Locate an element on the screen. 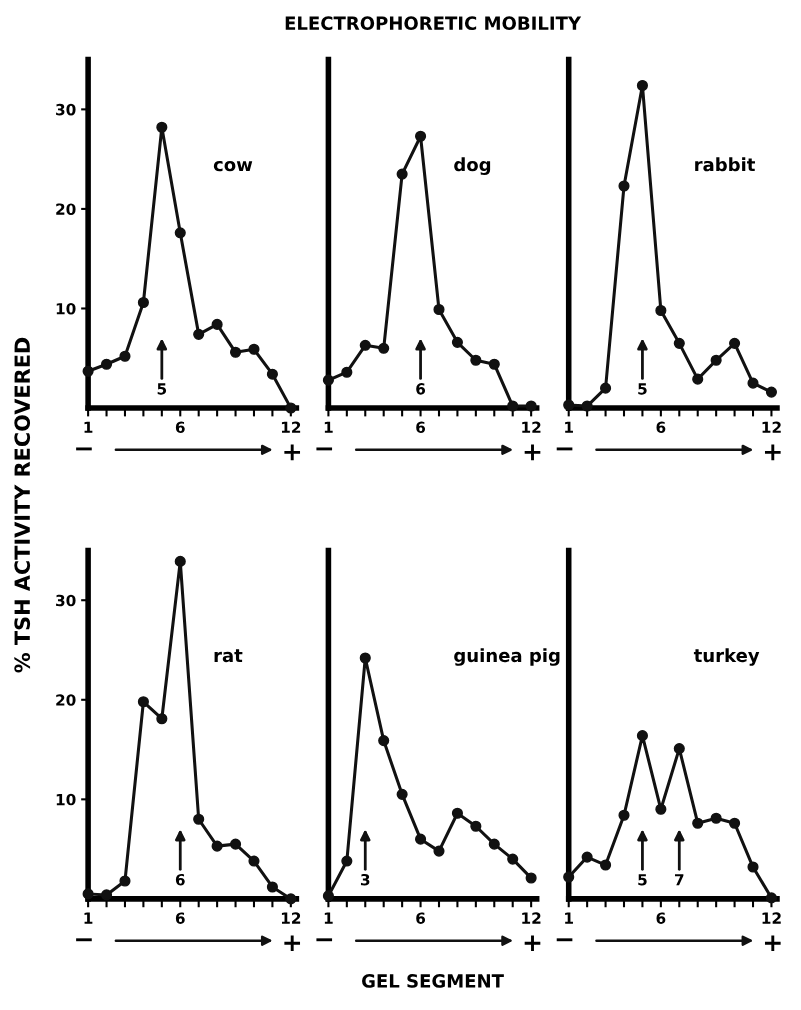 Image resolution: width=801 pixels, height=1010 pixels. text: rat is located at coordinates (228, 656).